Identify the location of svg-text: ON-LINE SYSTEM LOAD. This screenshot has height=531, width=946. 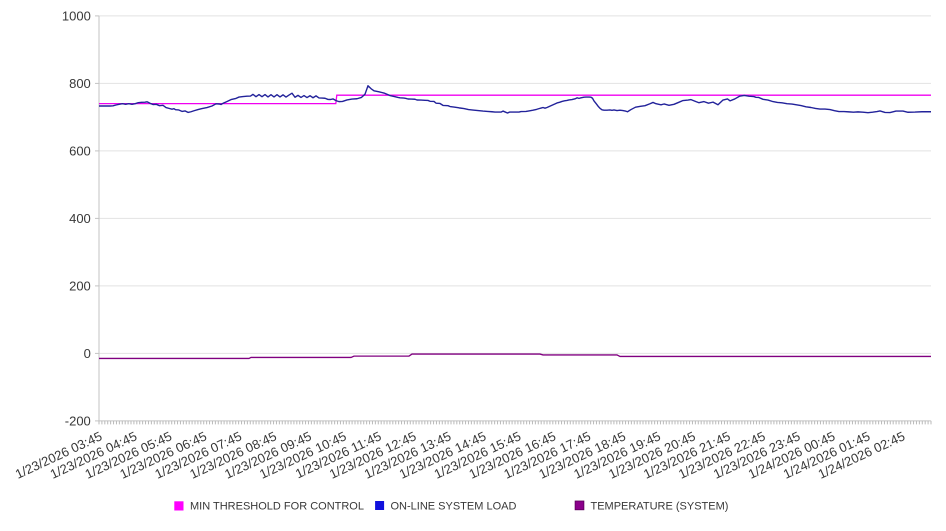
(454, 507).